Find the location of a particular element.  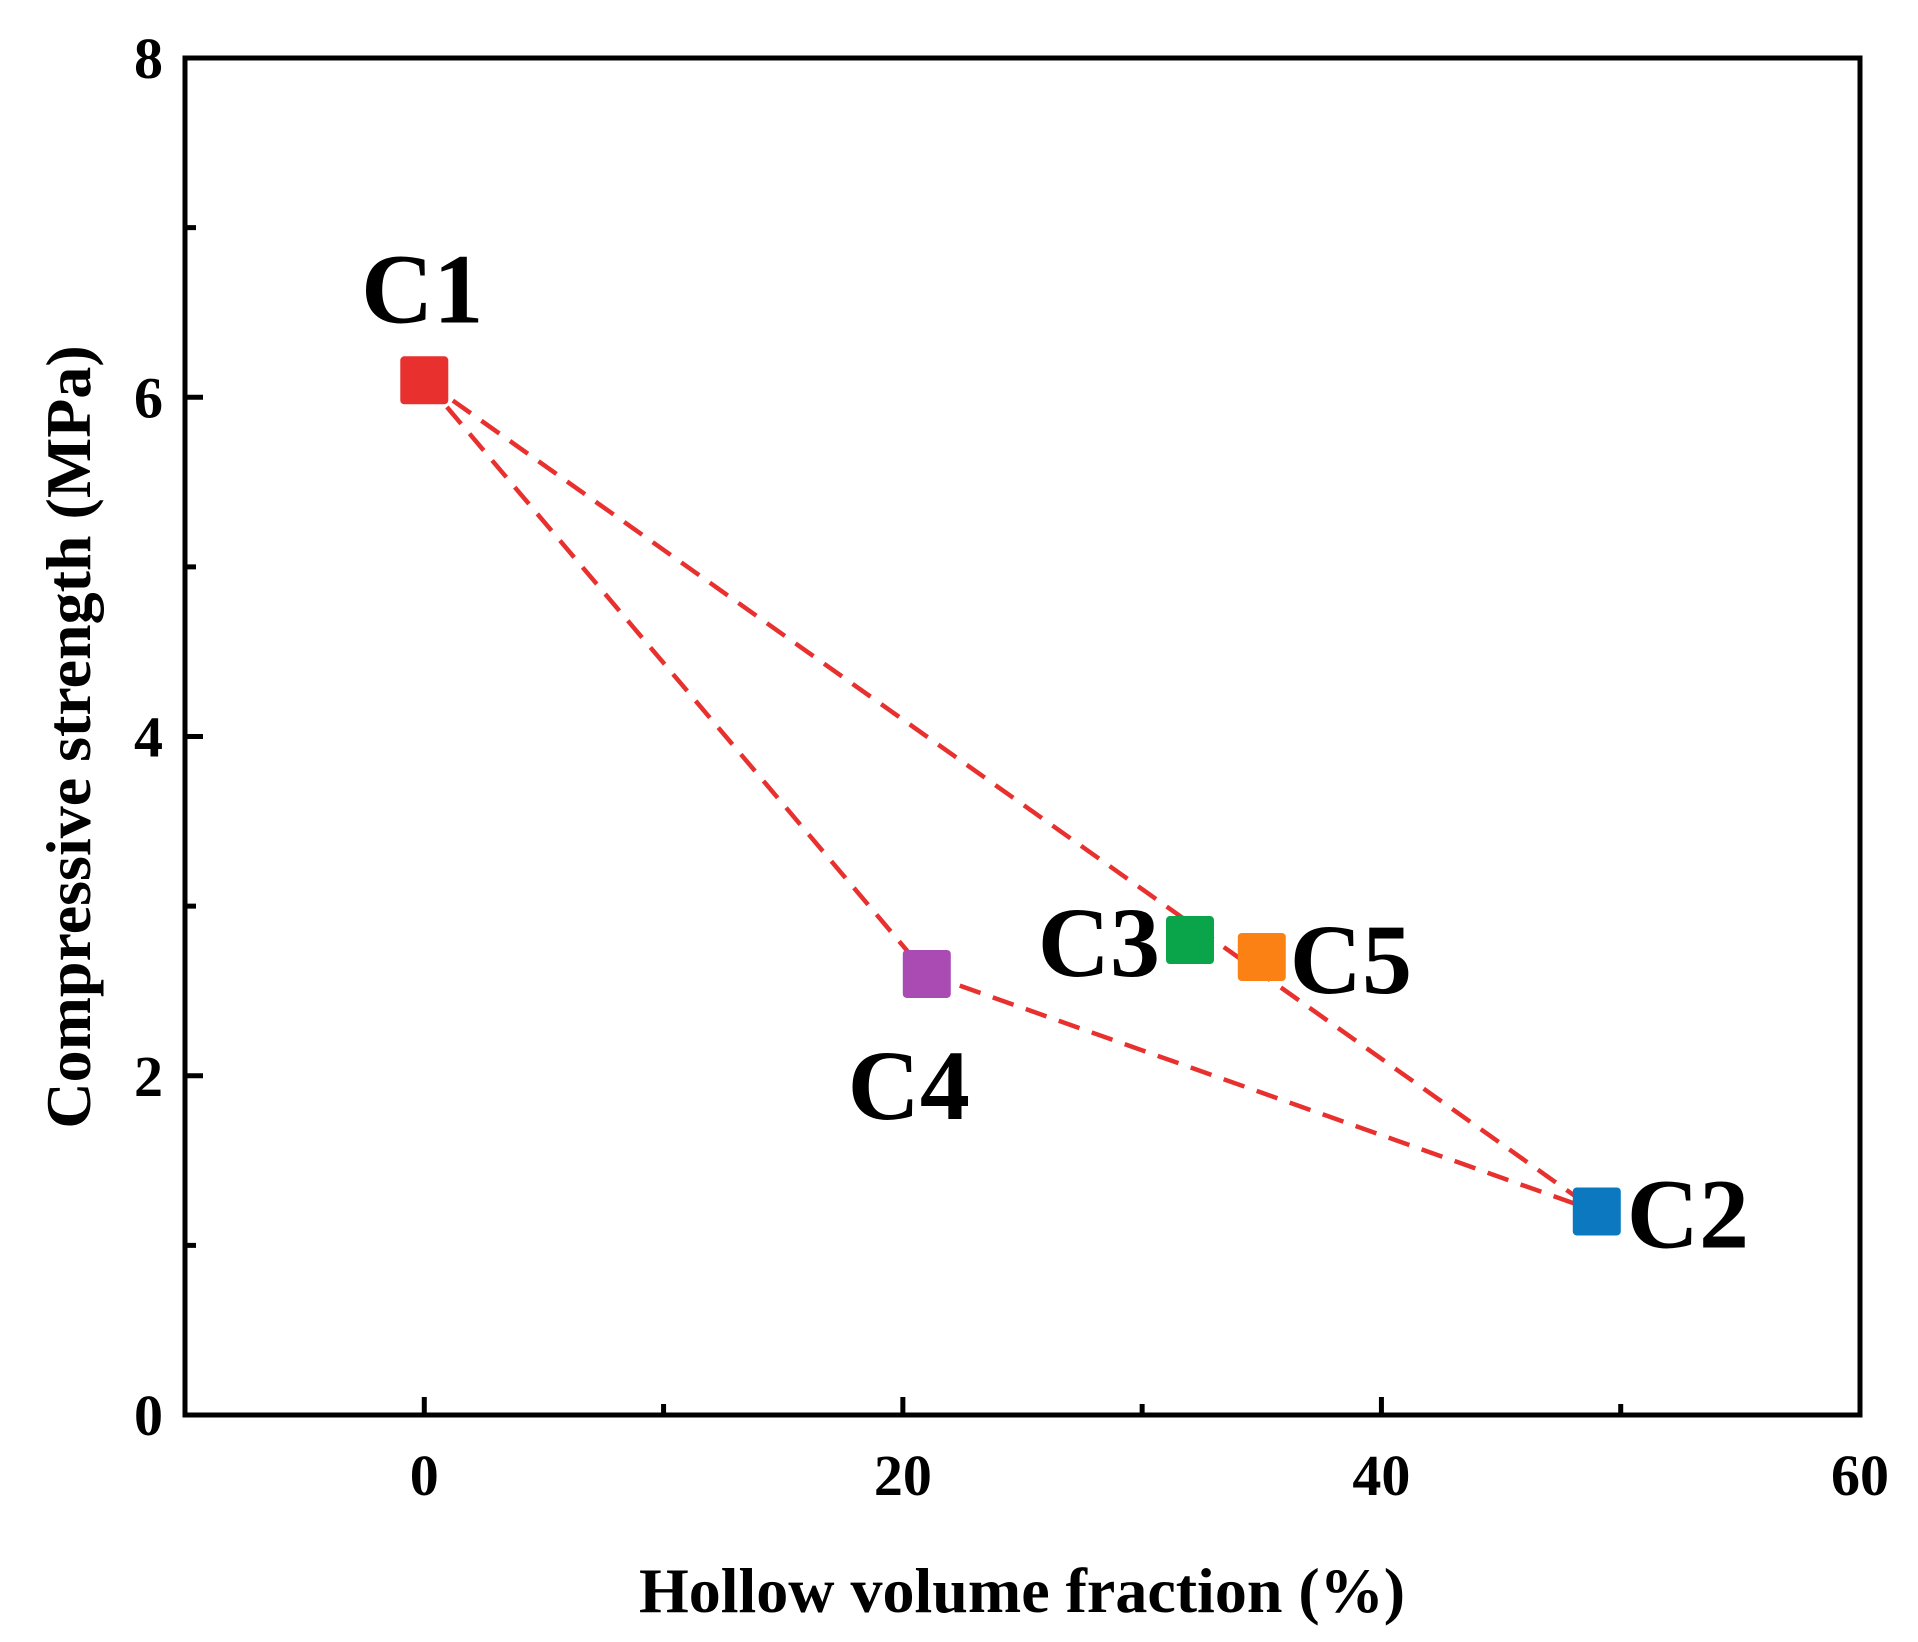

point-label-c2: C2 is located at coordinates (1688, 1213).